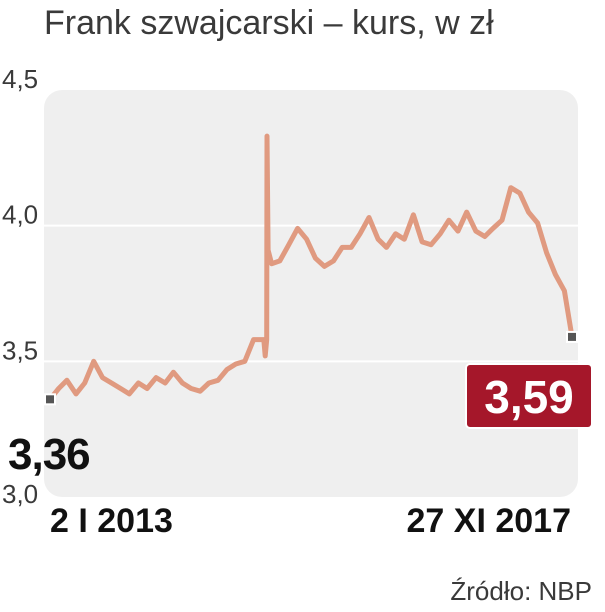 The height and width of the screenshot is (612, 605). Describe the element at coordinates (20, 350) in the screenshot. I see `y-tick-label: 3,5` at that location.